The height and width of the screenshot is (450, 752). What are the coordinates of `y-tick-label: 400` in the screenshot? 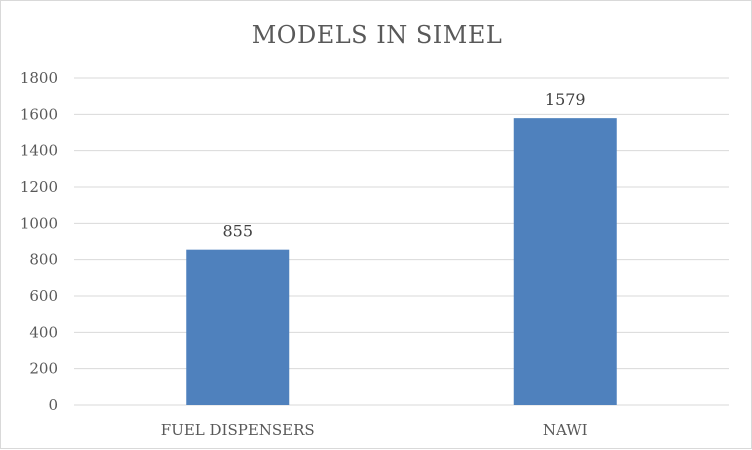 It's located at (43, 332).